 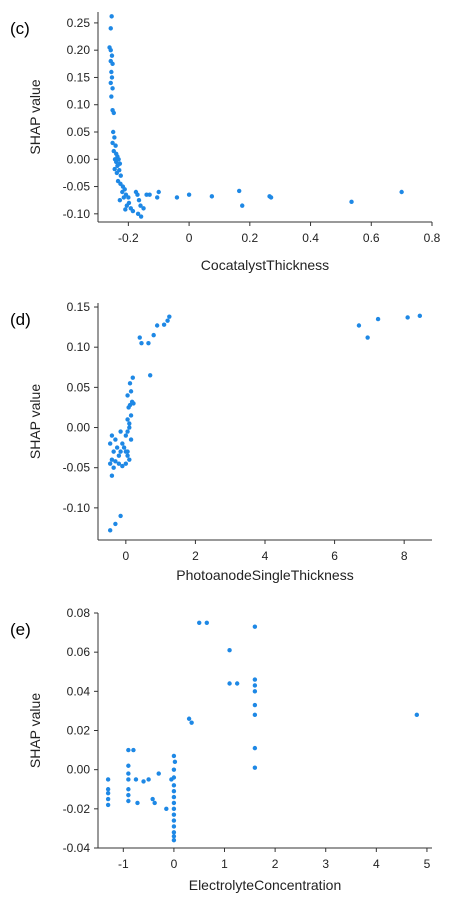 I want to click on y-tick-label: 0.10, so click(x=79, y=347).